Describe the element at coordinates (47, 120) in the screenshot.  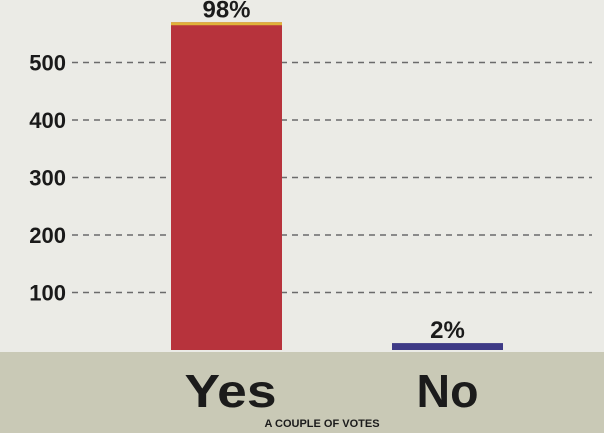
I see `y-tick-label-400: 400` at that location.